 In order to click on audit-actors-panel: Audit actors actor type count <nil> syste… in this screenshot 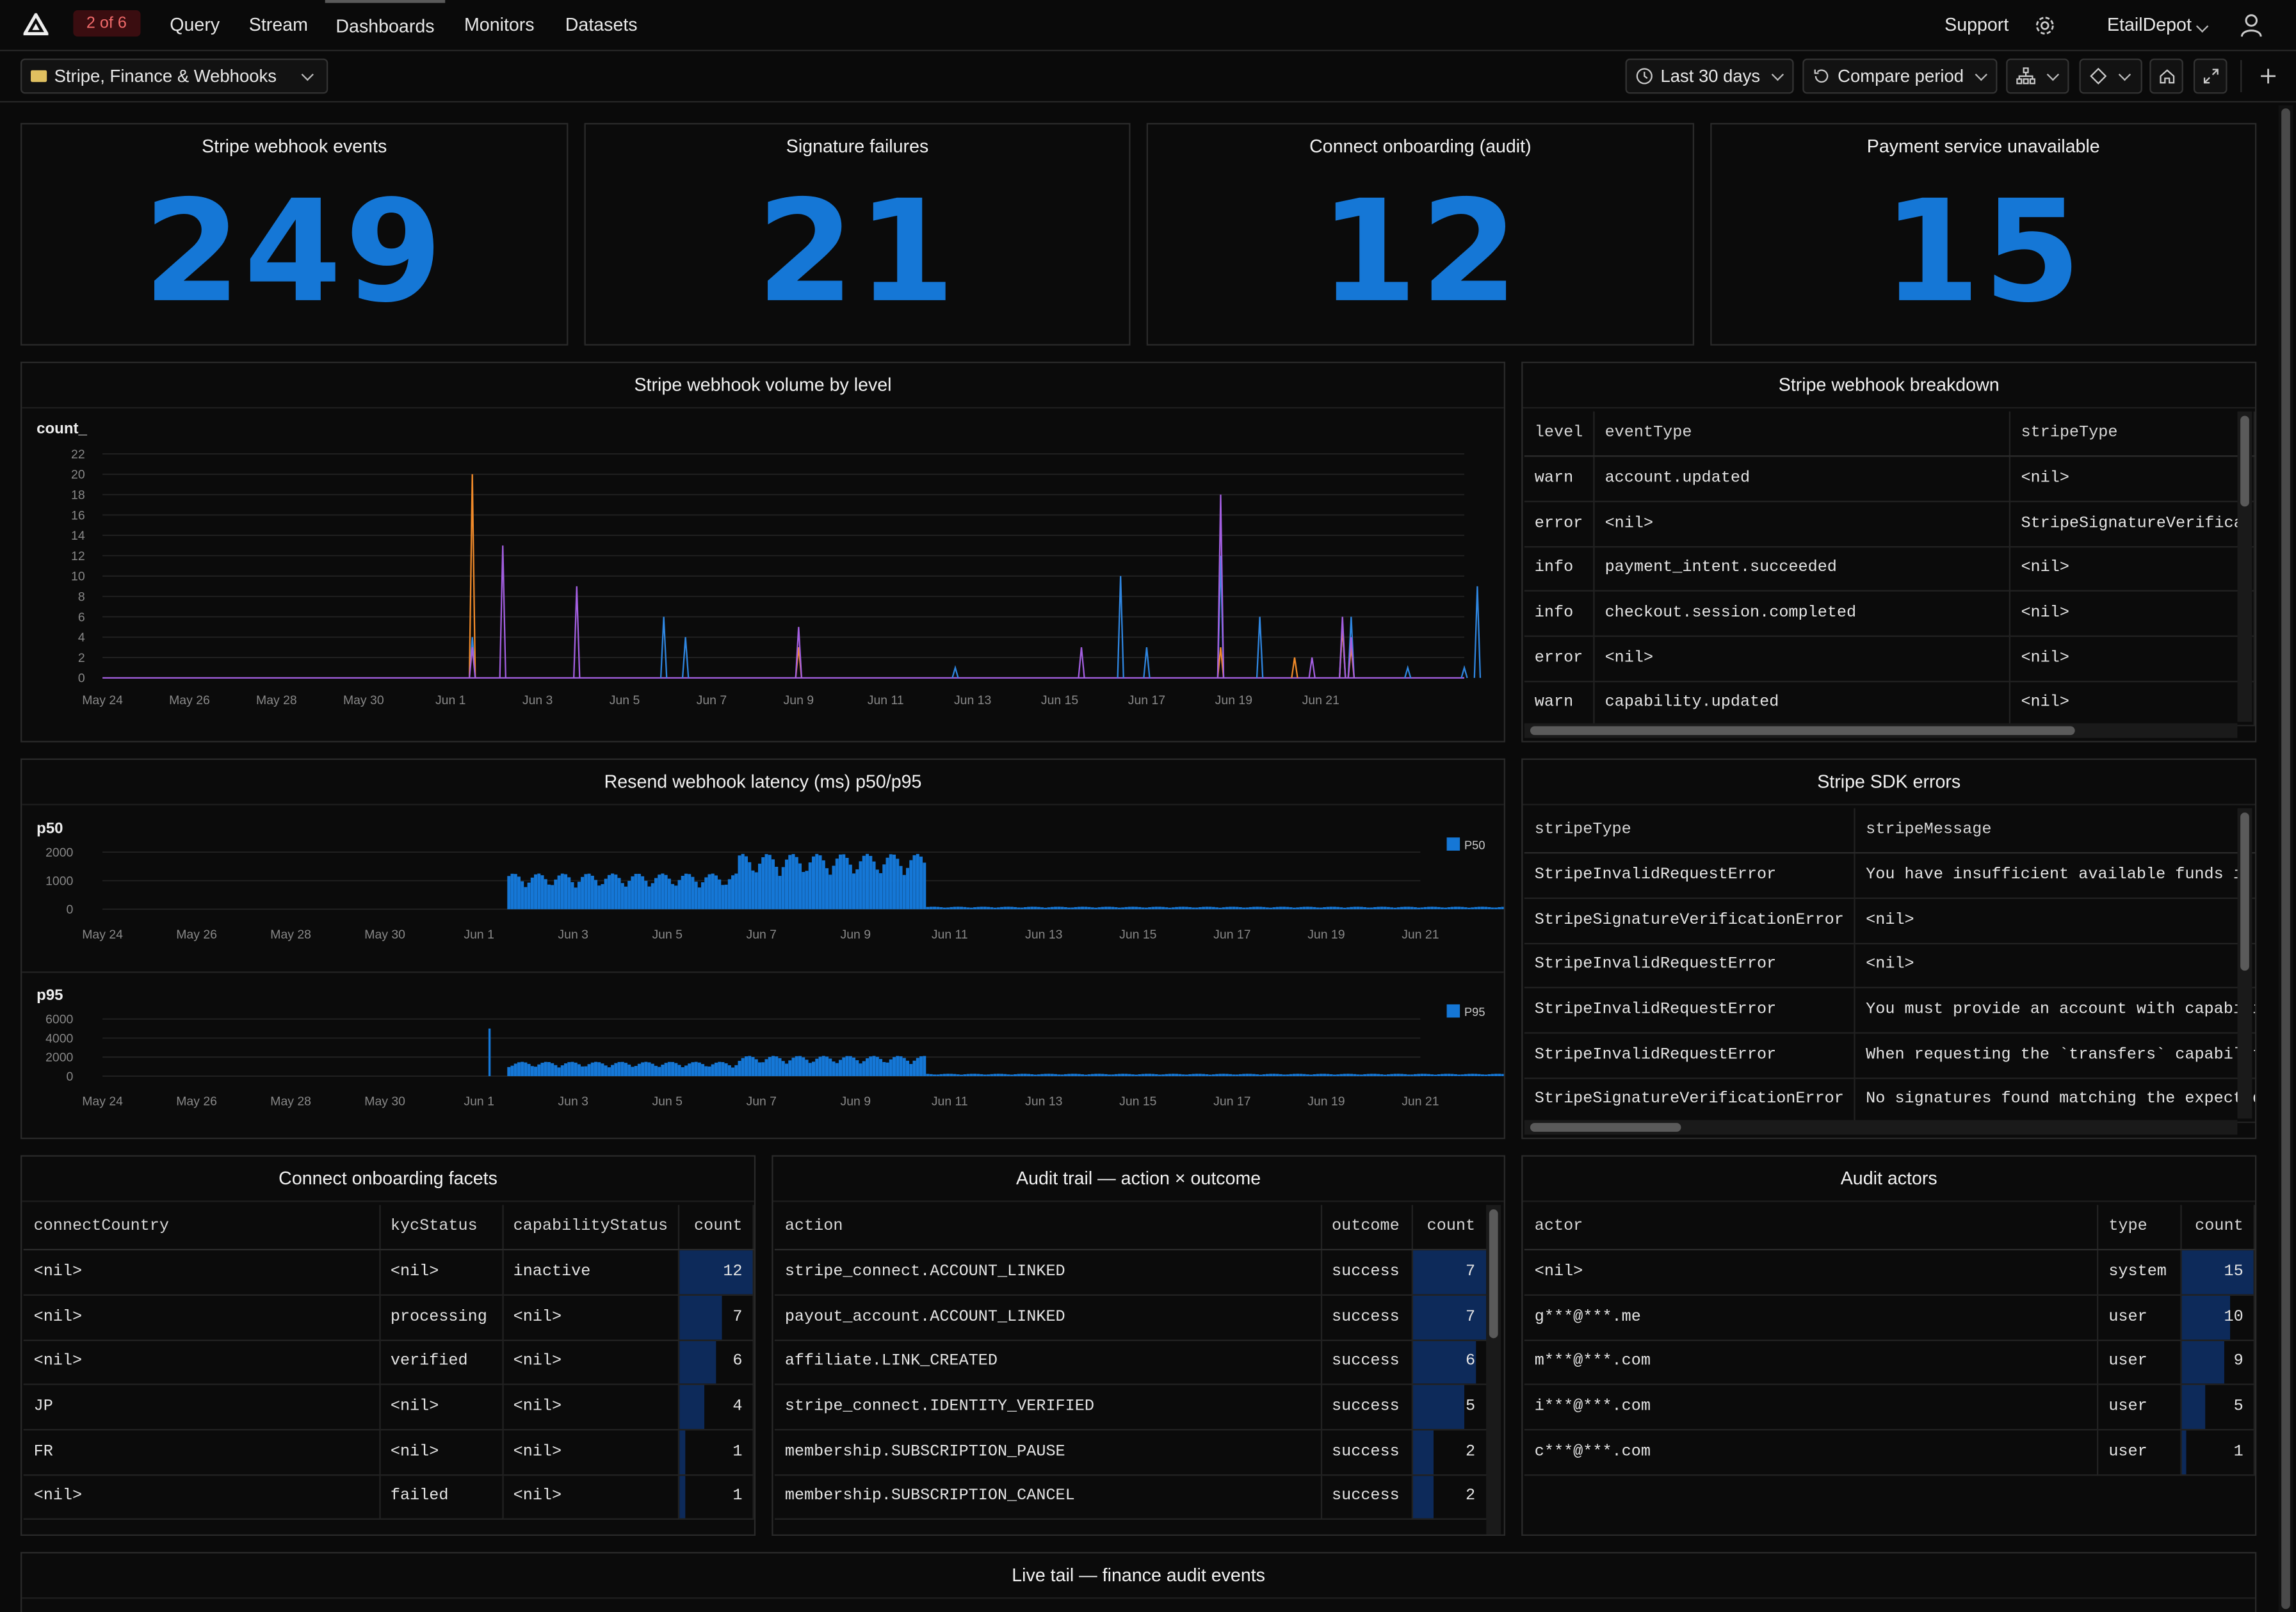, I will do `click(1889, 1345)`.